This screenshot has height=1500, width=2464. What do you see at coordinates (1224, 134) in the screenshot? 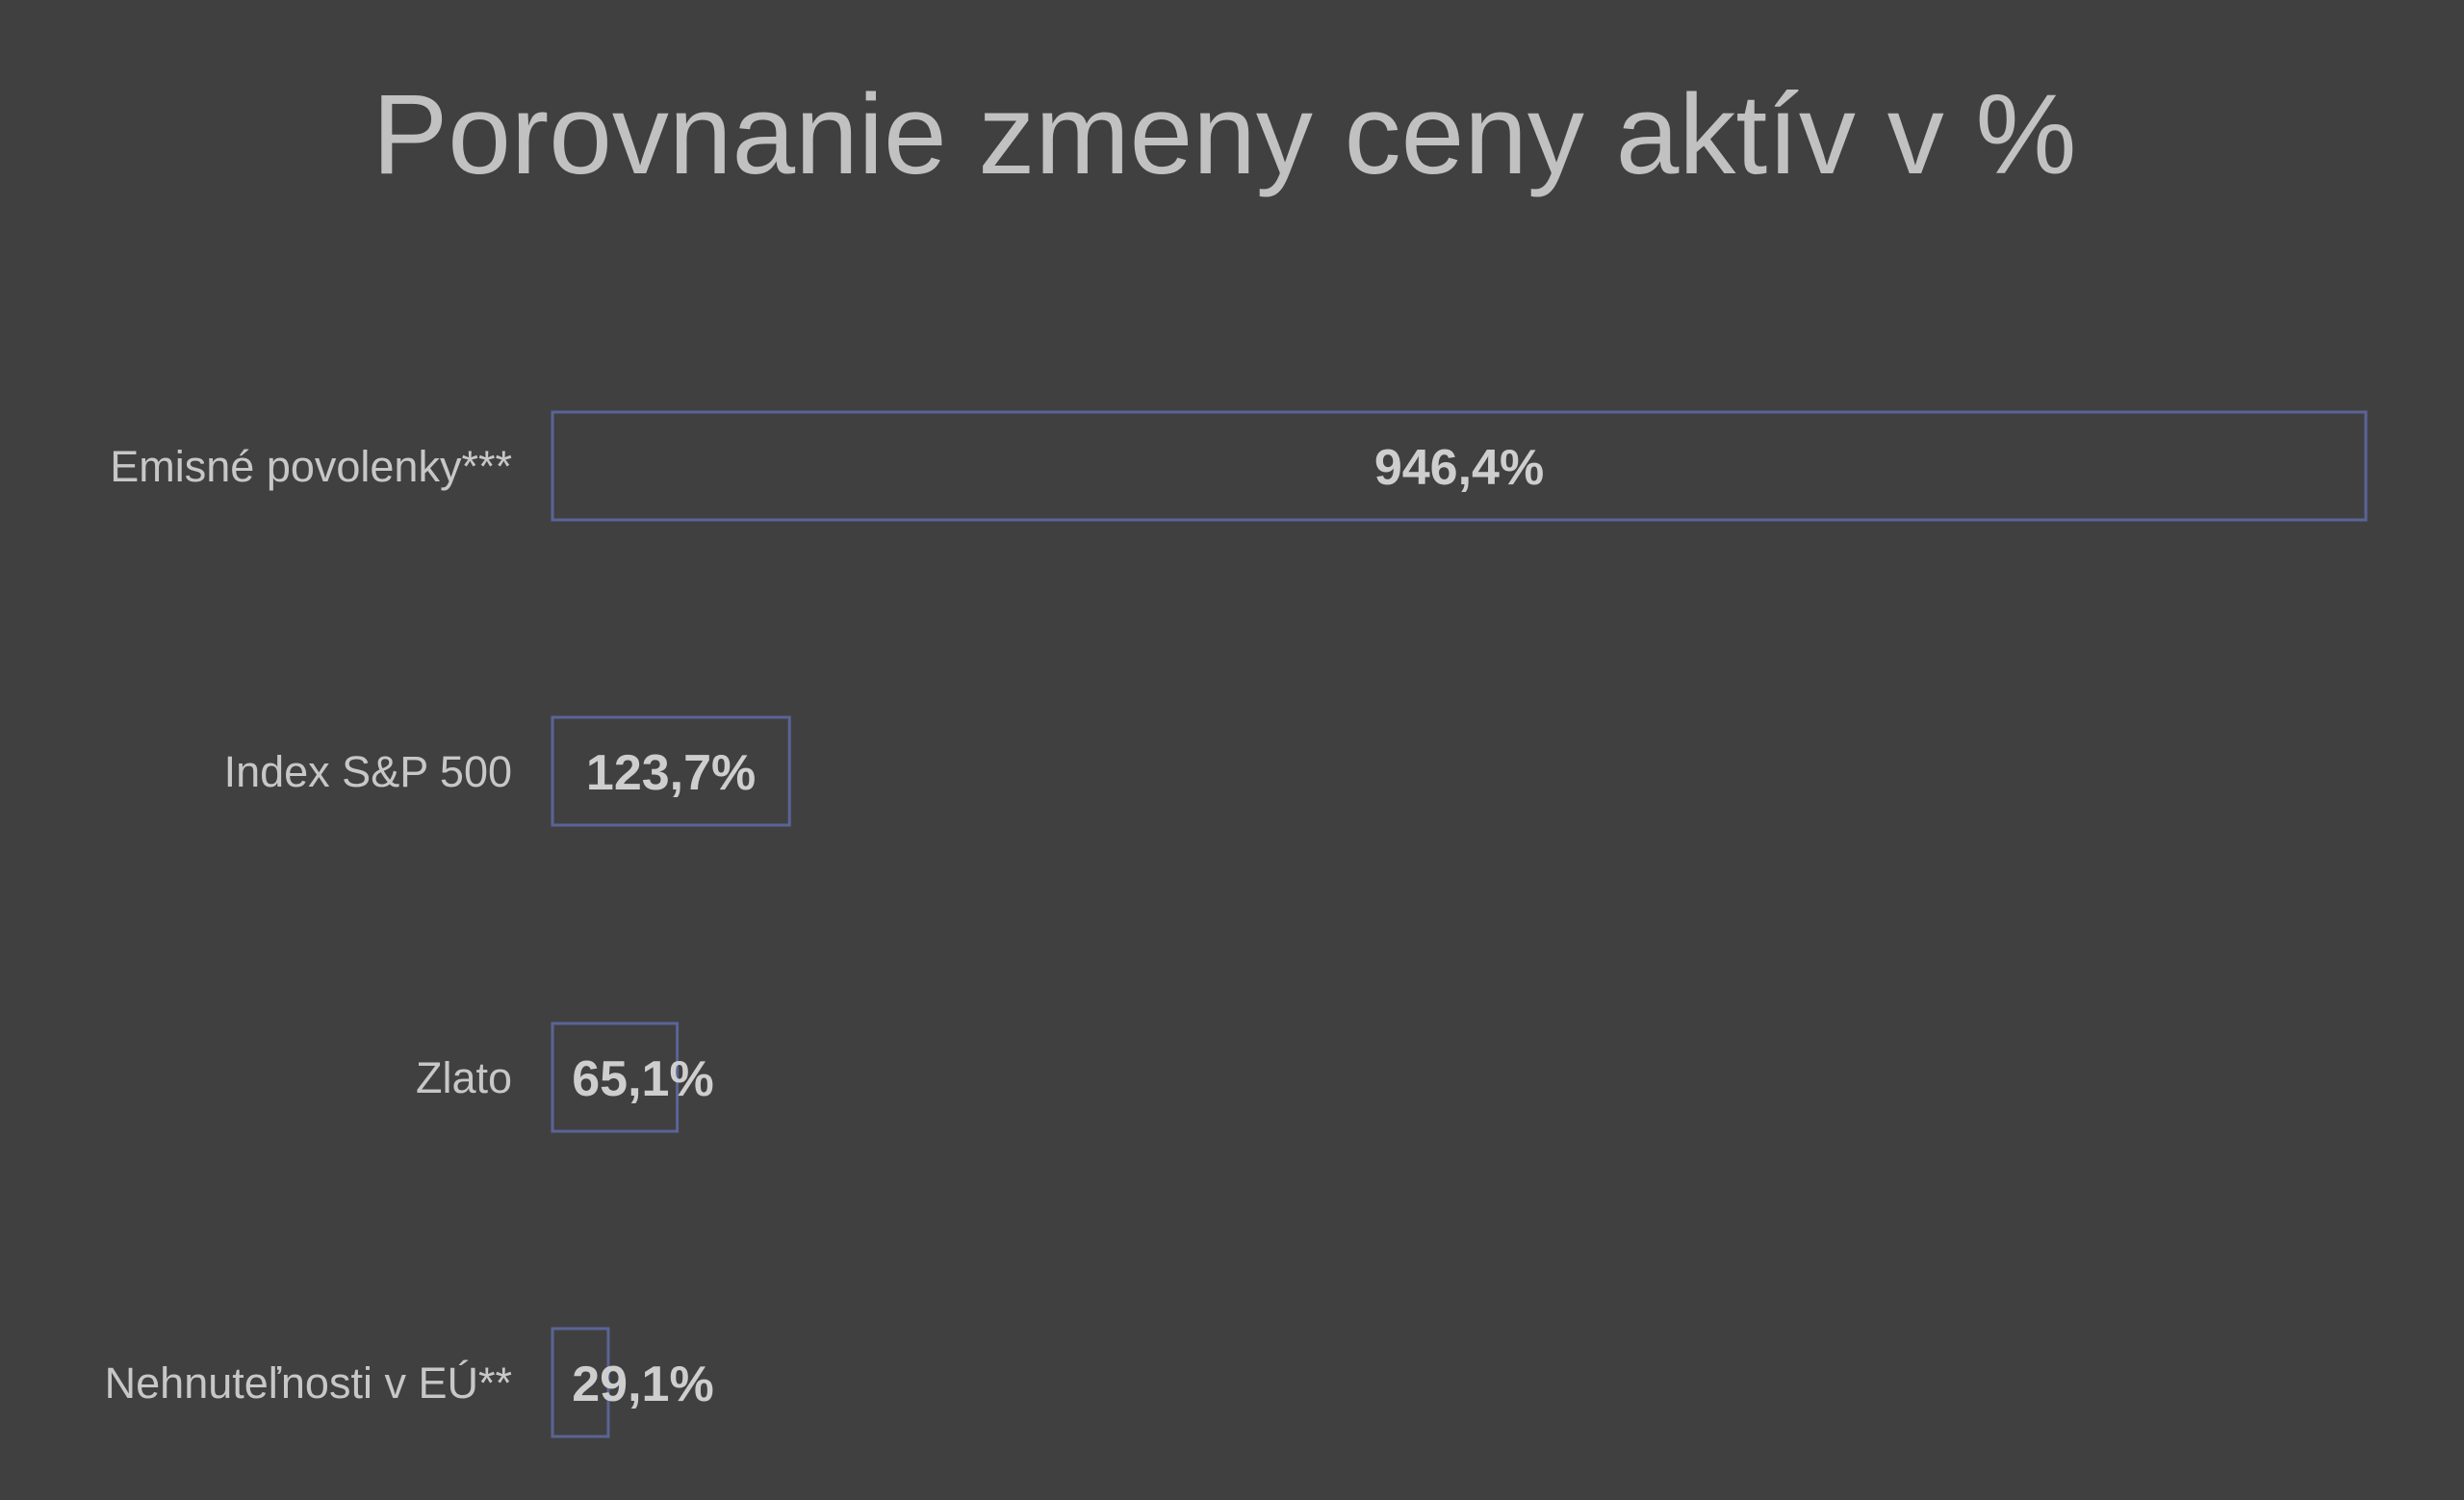
I see `chart-title: Porovnanie zmeny ceny aktív v %` at bounding box center [1224, 134].